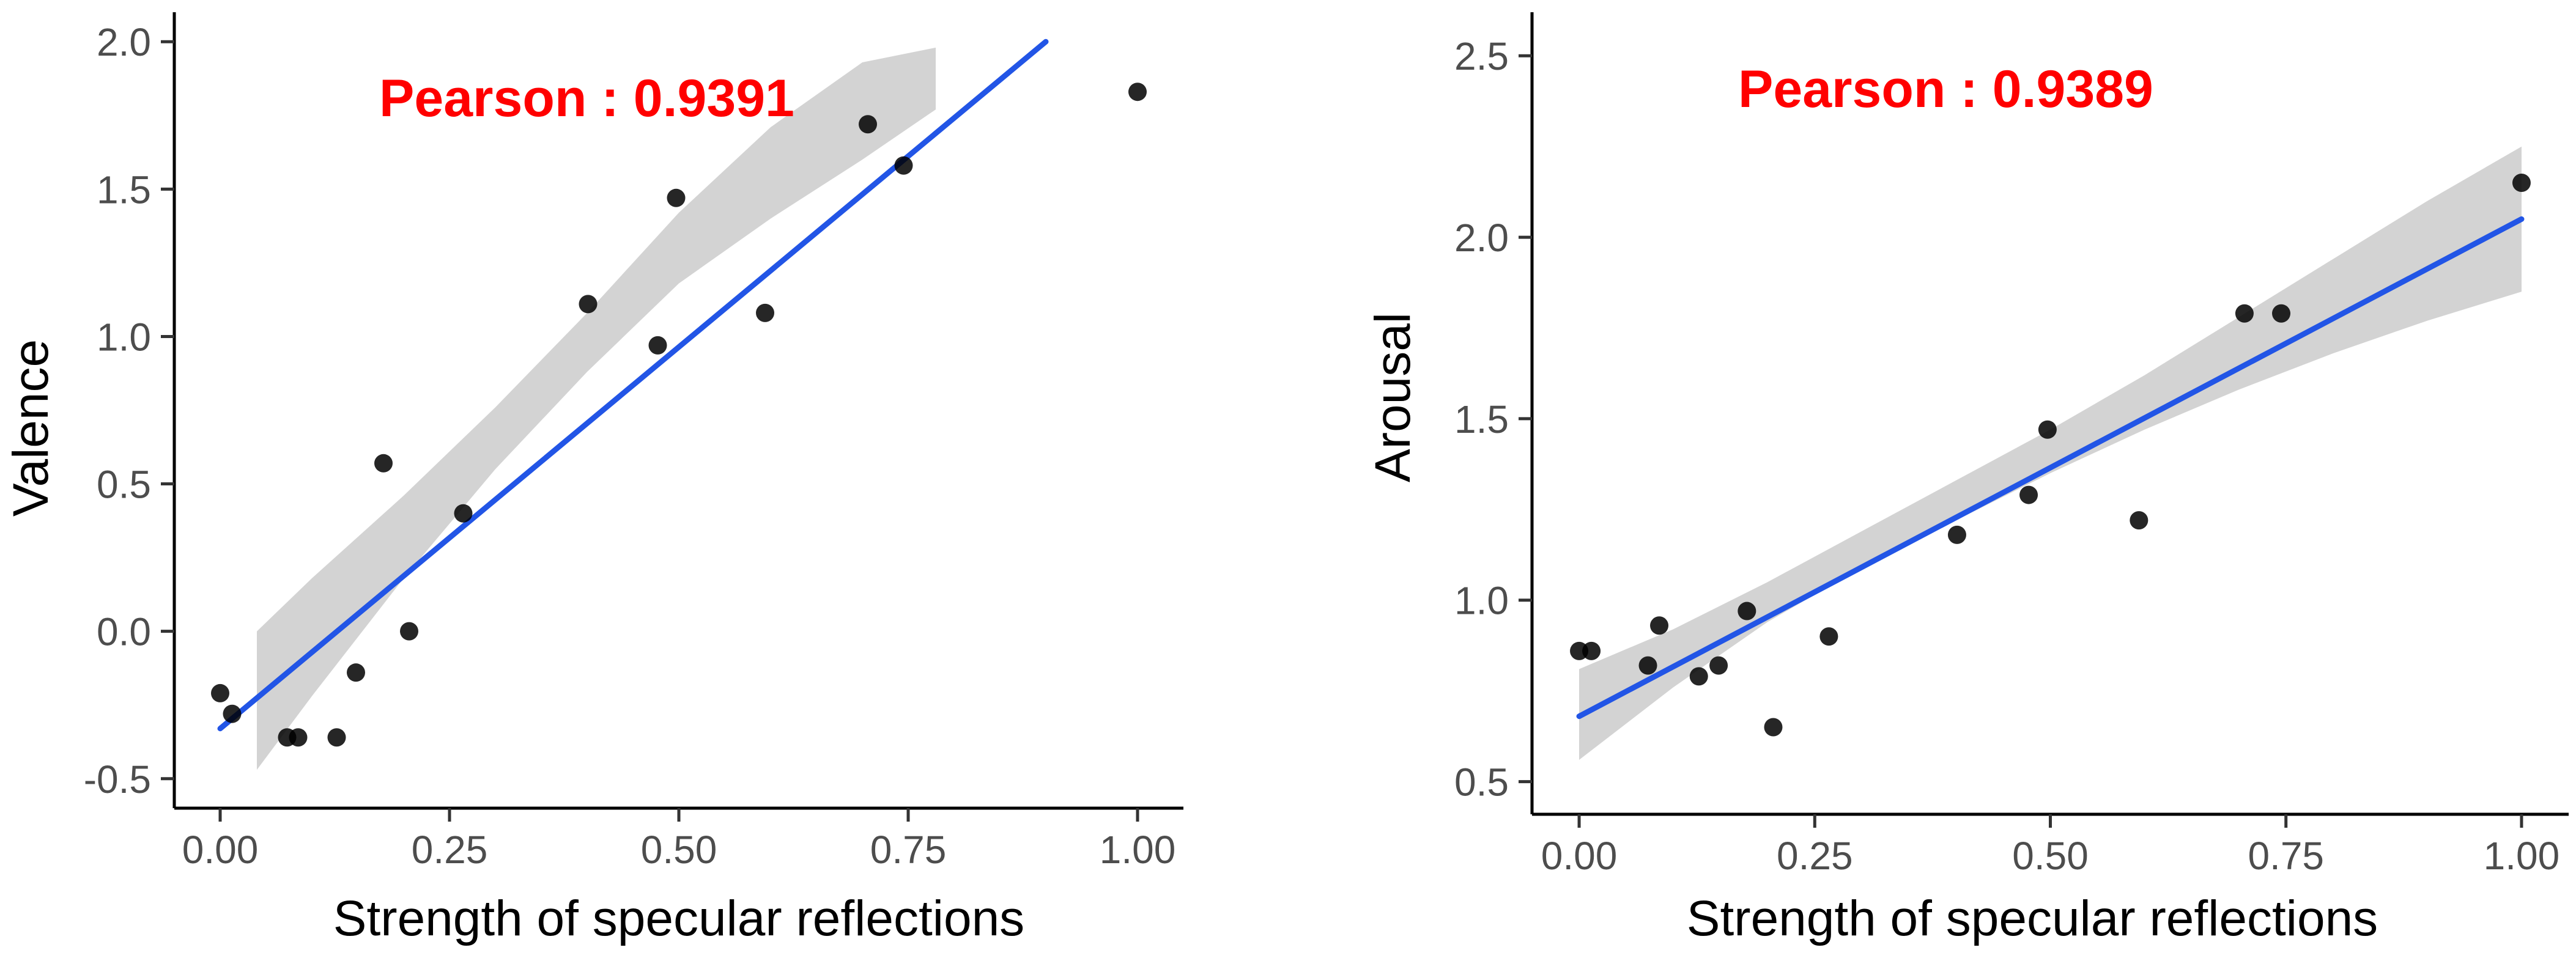 This screenshot has width=2576, height=961. Describe the element at coordinates (124, 337) in the screenshot. I see `valence-y-tick-label-3: 1.0` at that location.